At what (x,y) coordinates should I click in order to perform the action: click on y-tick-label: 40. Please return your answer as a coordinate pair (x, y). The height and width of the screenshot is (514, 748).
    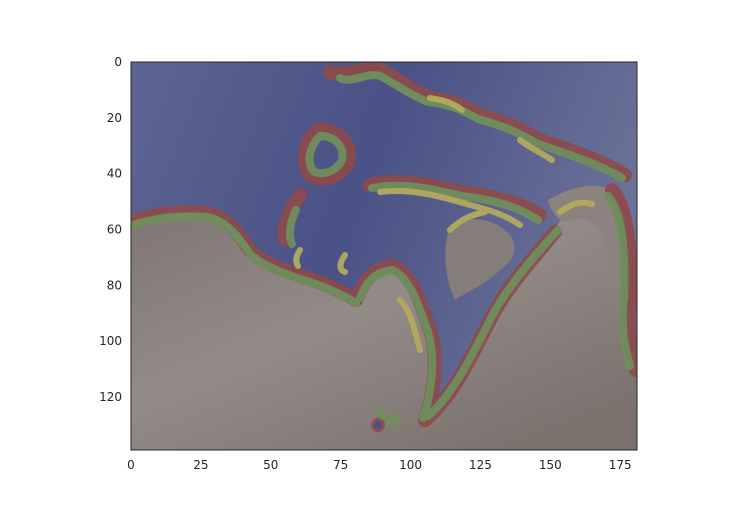
    Looking at the image, I should click on (114, 174).